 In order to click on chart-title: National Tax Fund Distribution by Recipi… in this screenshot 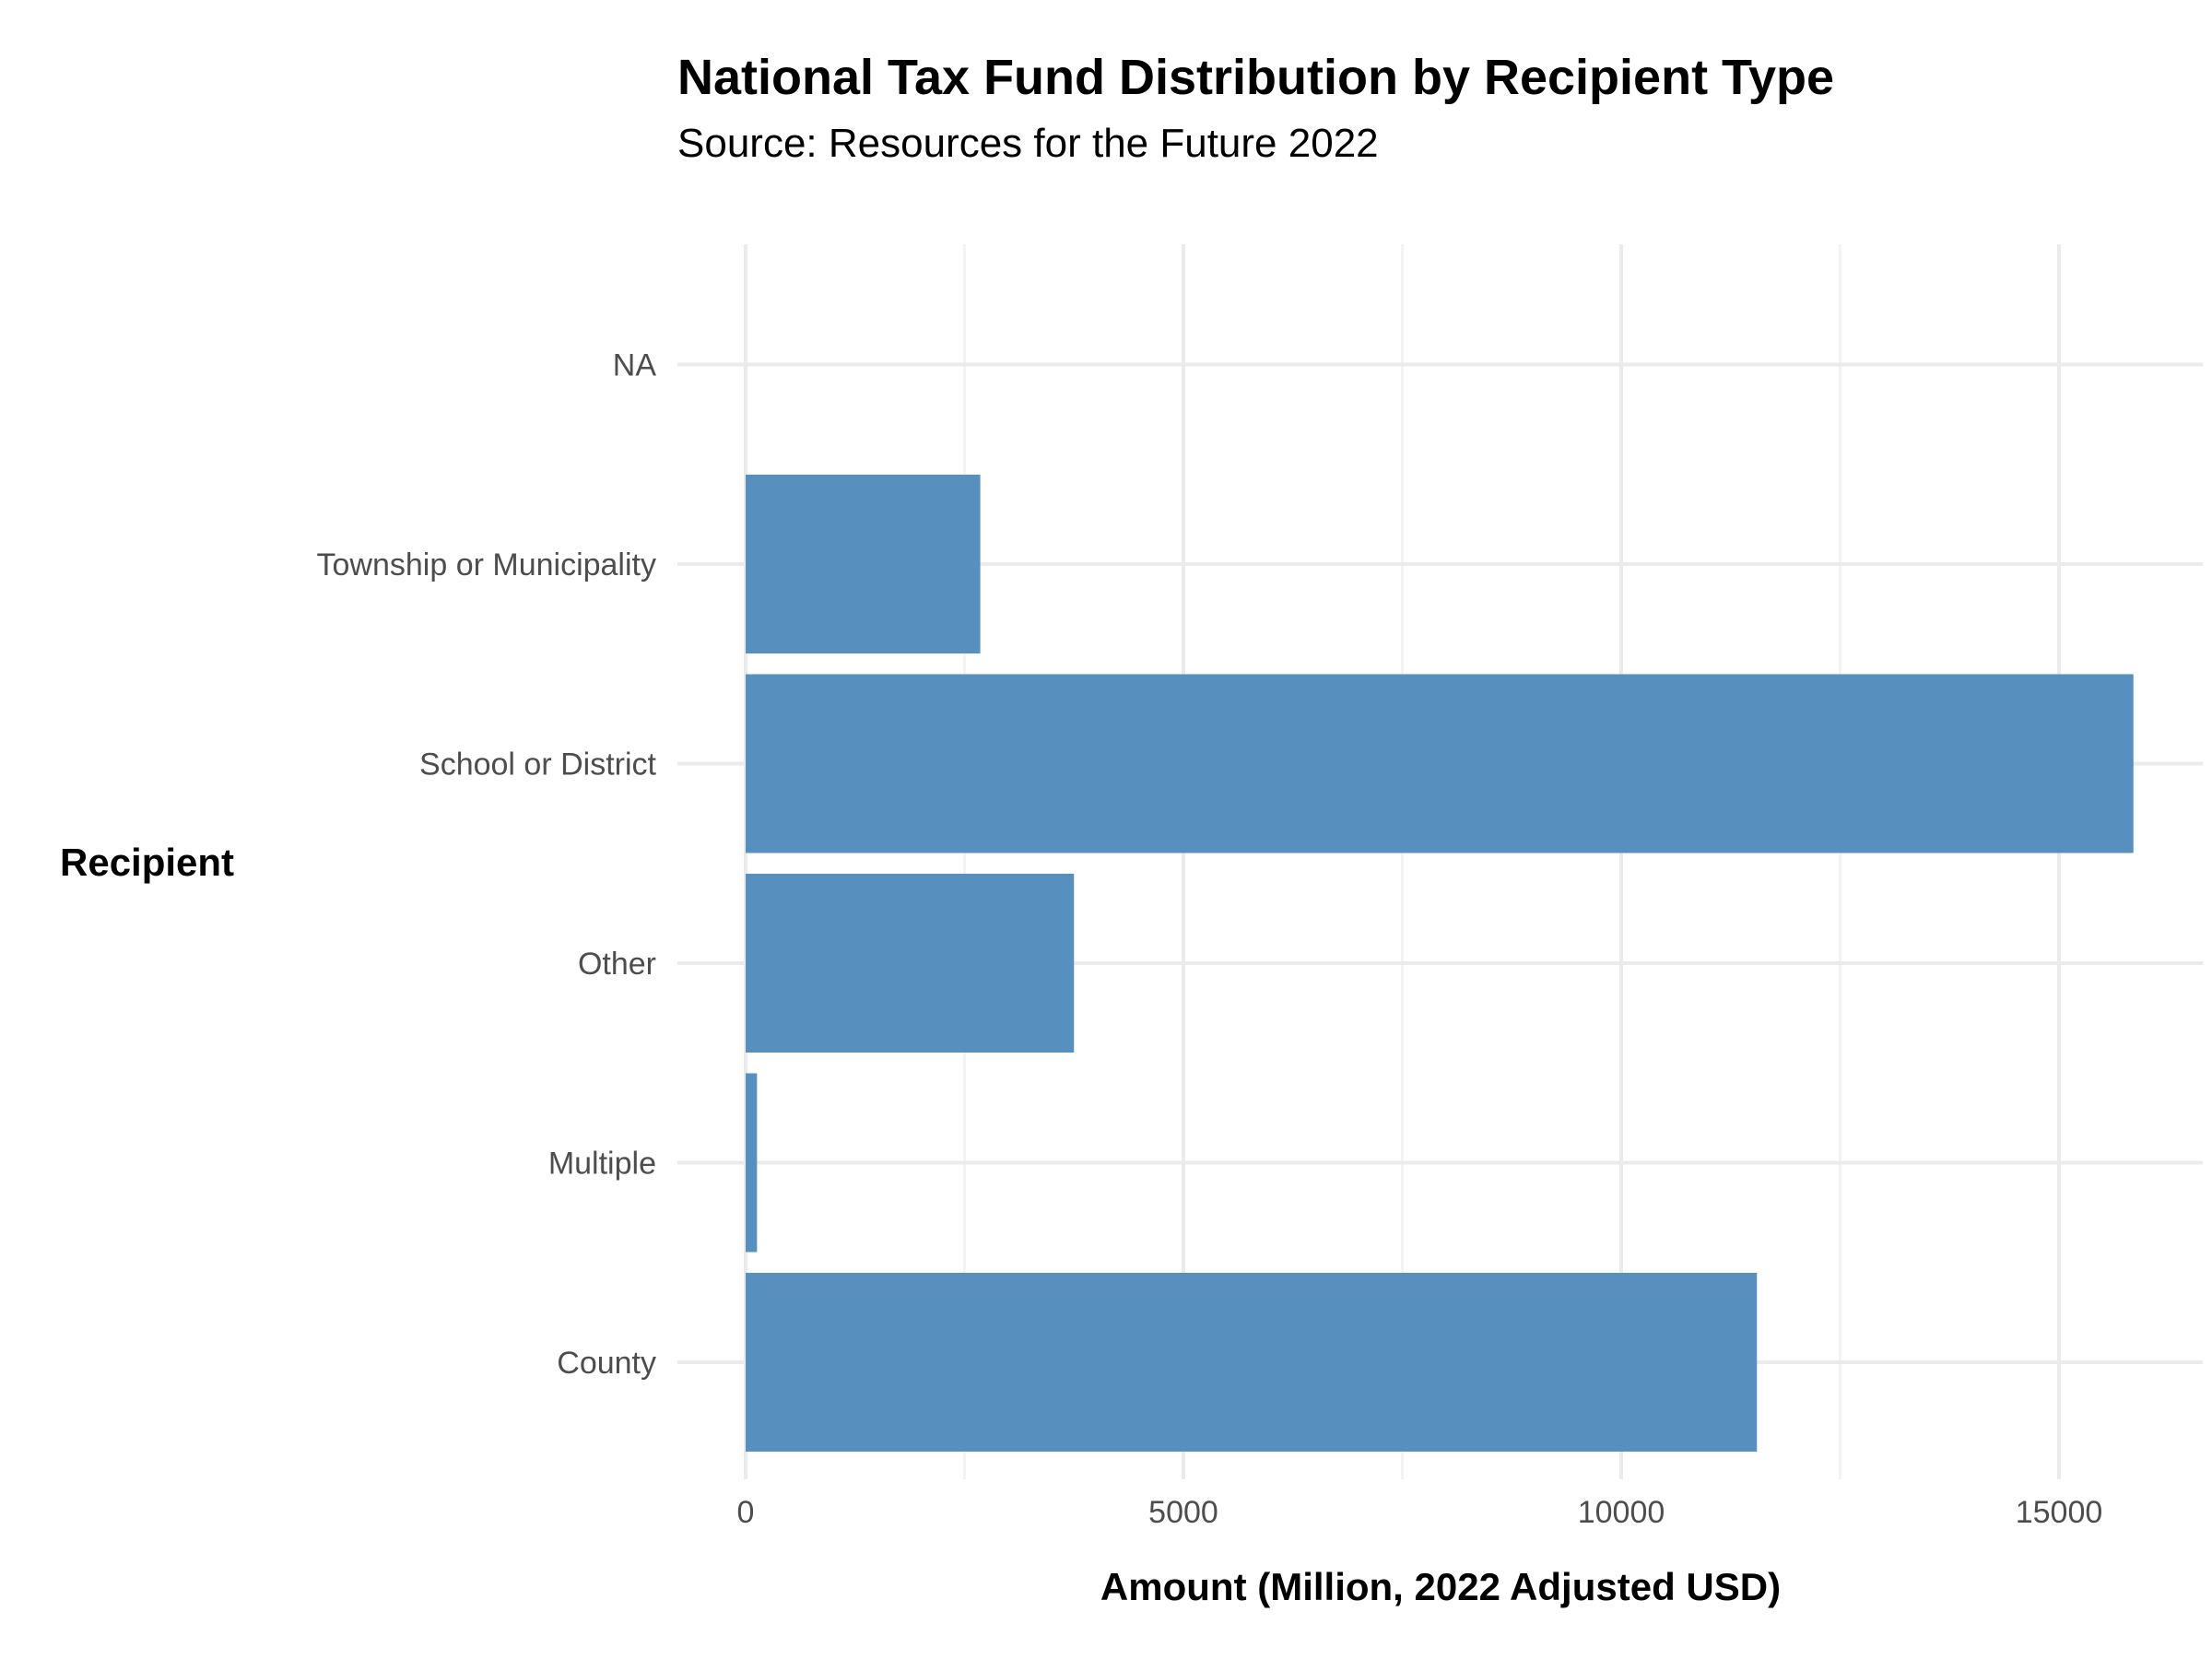, I will do `click(1255, 77)`.